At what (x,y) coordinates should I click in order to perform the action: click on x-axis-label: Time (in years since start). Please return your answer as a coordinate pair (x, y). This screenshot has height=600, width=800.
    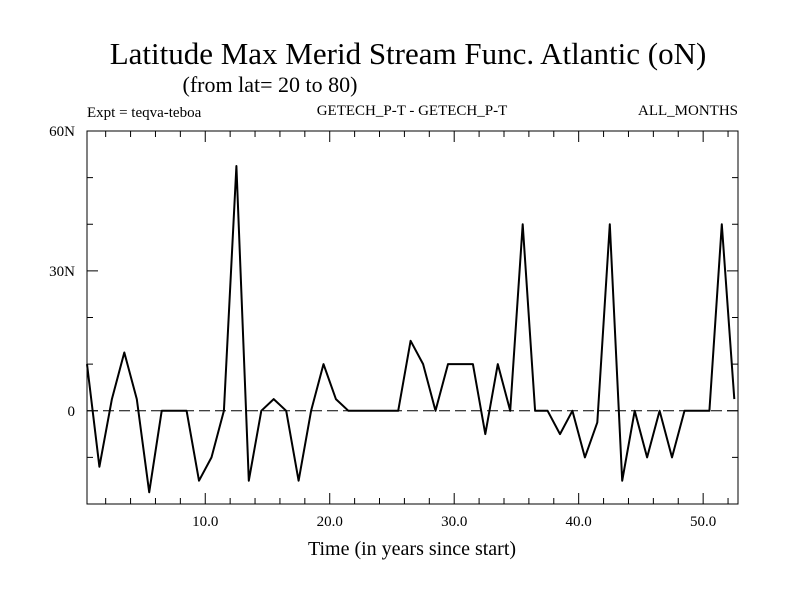
    Looking at the image, I should click on (412, 549).